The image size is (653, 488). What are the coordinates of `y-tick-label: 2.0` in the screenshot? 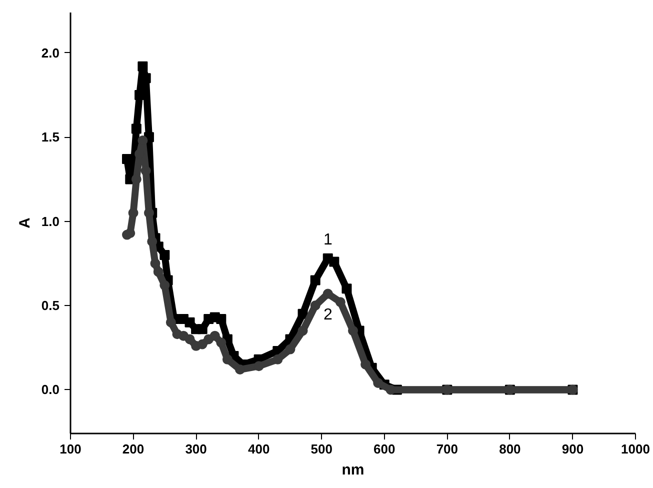 It's located at (50, 52).